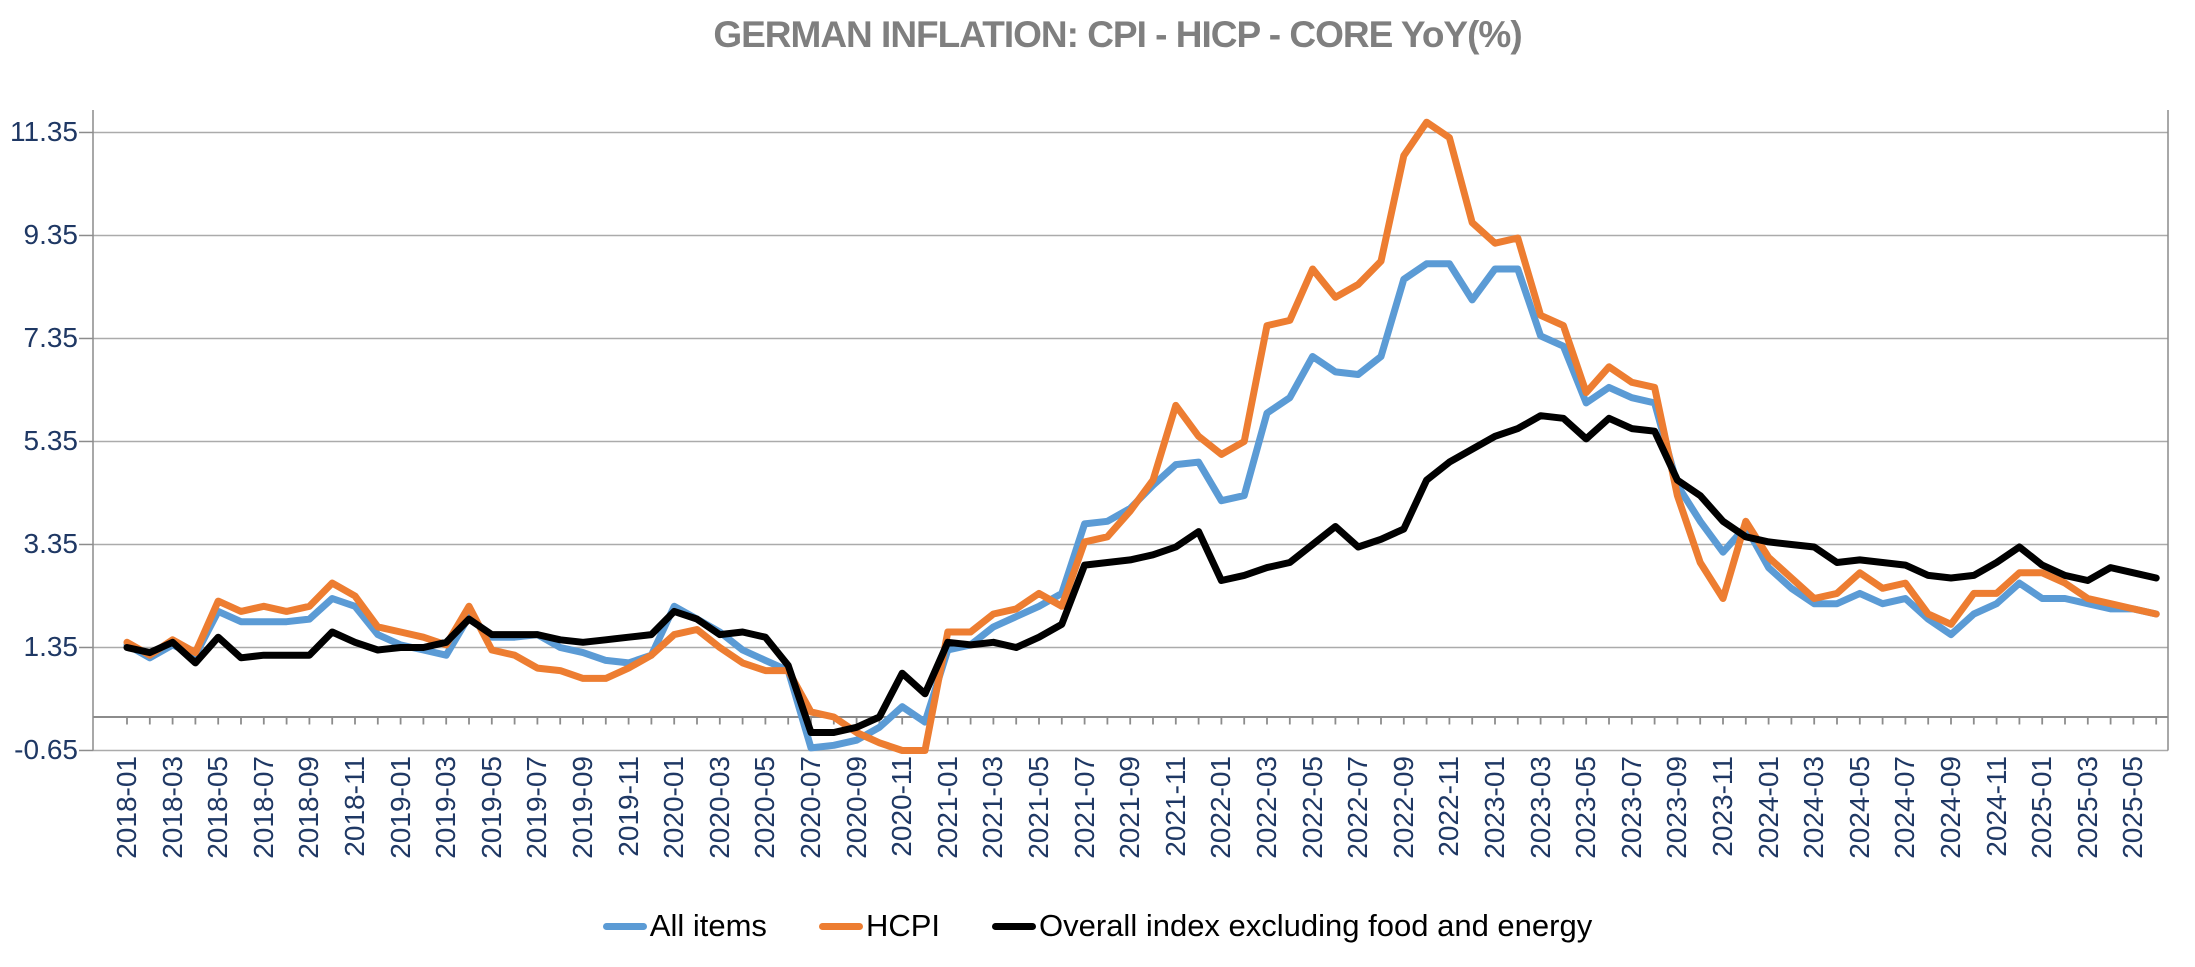  I want to click on x-tick-label: 2022-07, so click(1358, 807).